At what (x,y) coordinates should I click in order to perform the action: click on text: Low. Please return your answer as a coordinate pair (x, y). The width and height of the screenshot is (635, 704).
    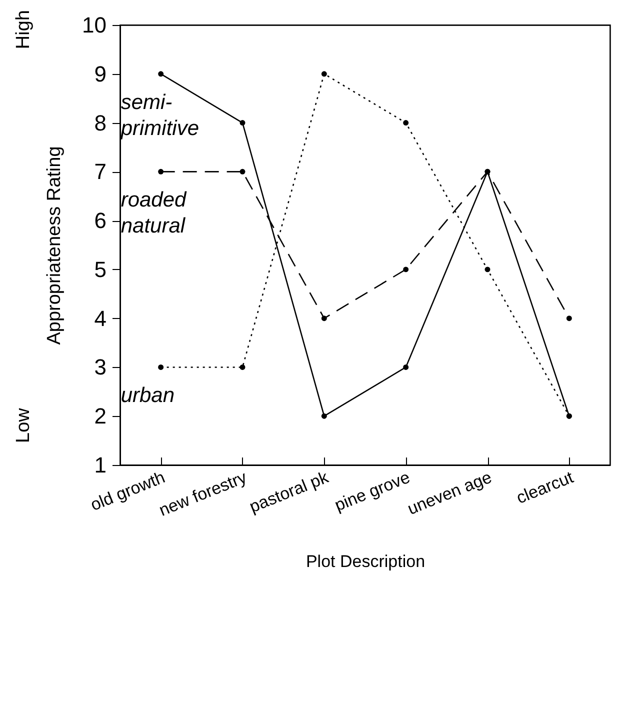
    Looking at the image, I should click on (23, 425).